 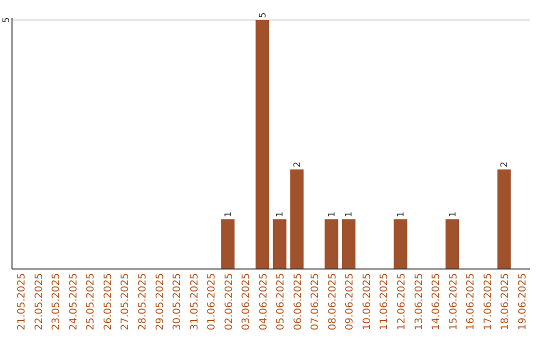 What do you see at coordinates (212, 301) in the screenshot?
I see `x-tick-label: 01.06.2025` at bounding box center [212, 301].